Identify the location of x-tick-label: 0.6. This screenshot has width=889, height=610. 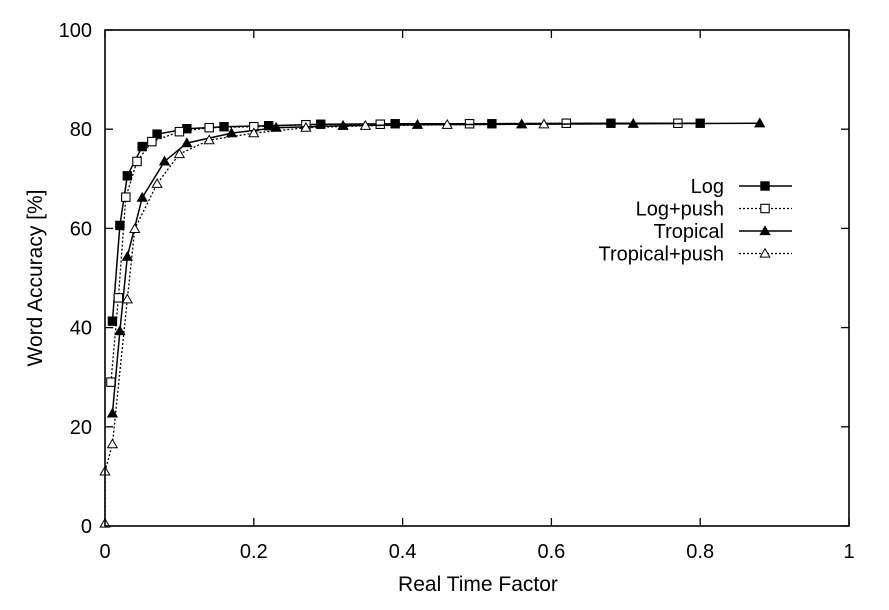
(551, 552).